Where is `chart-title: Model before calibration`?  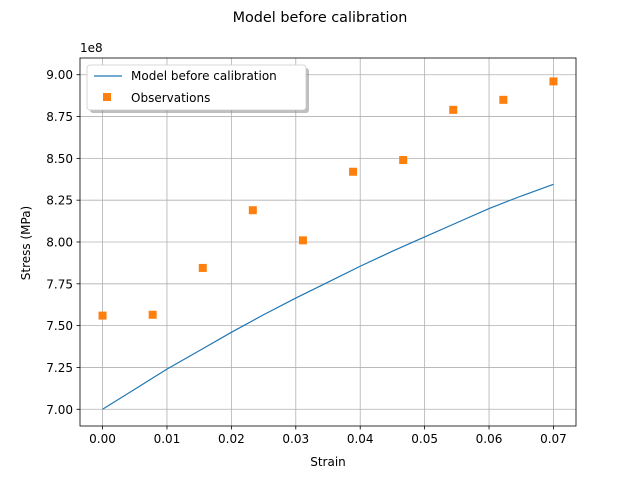
chart-title: Model before calibration is located at coordinates (320, 18).